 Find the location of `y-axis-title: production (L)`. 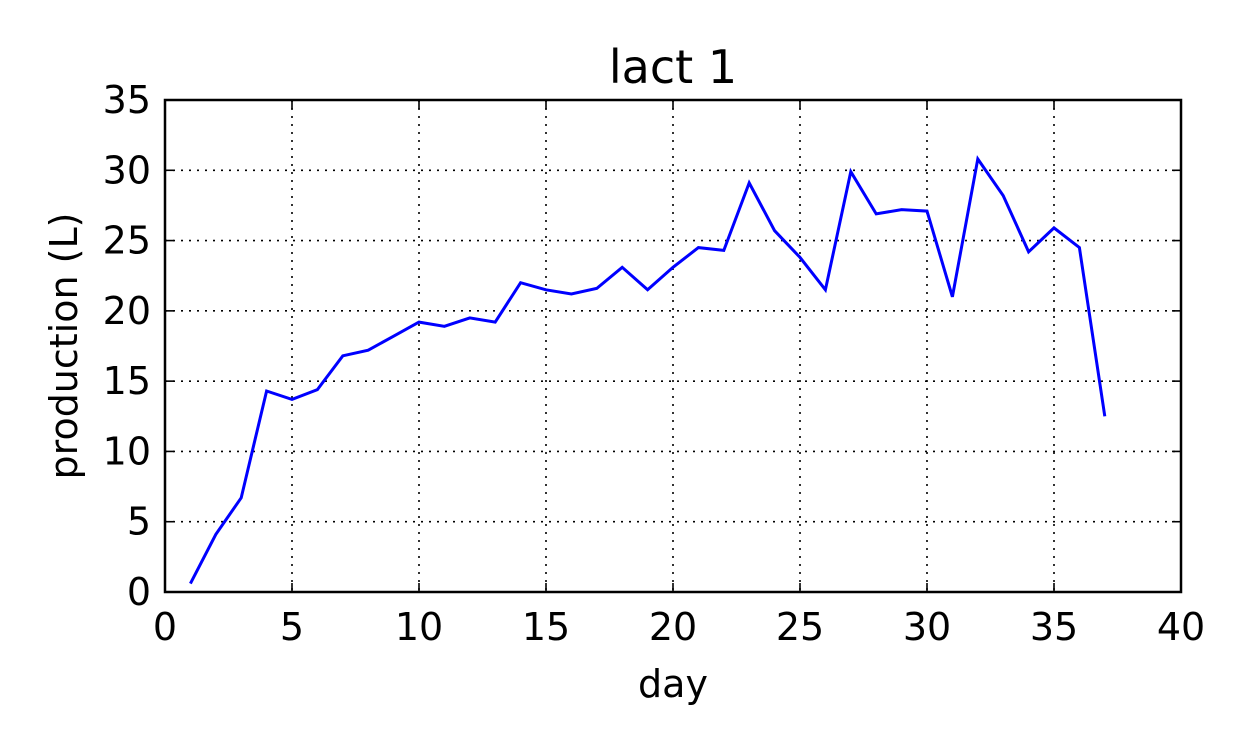

y-axis-title: production (L) is located at coordinates (64, 346).